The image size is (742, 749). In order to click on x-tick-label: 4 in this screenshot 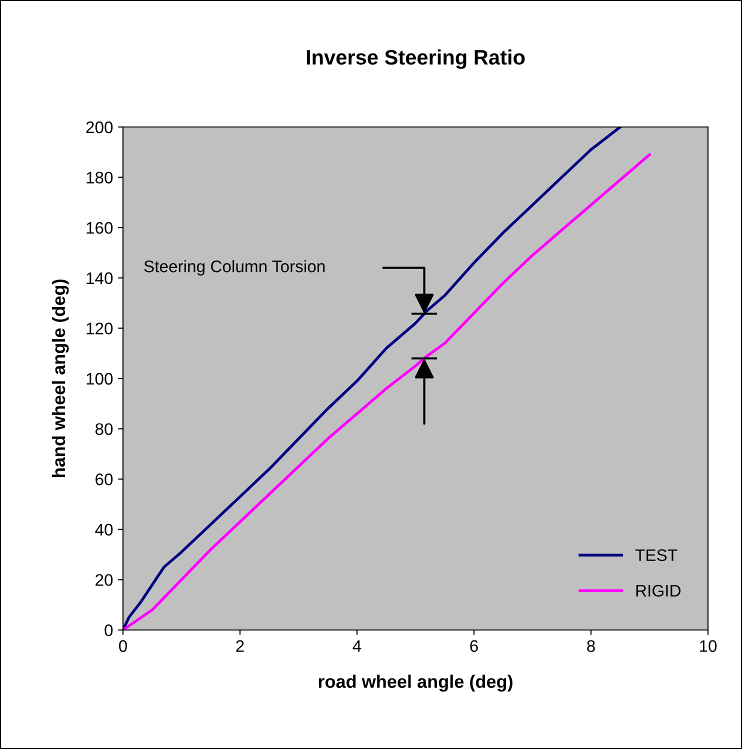, I will do `click(357, 646)`.